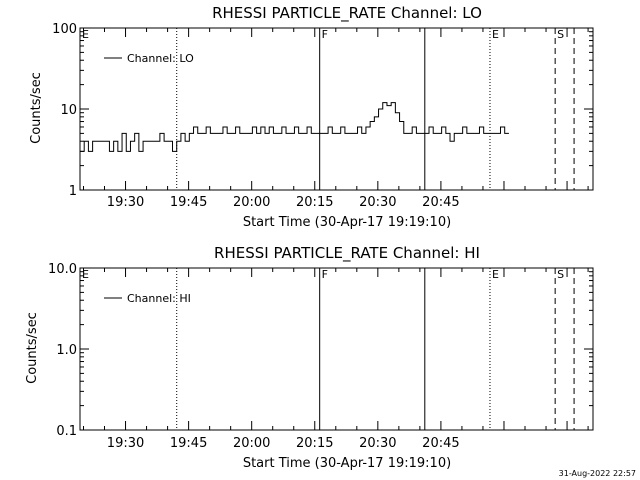  I want to click on date-stamp: 31-Aug-2022 22:57, so click(597, 473).